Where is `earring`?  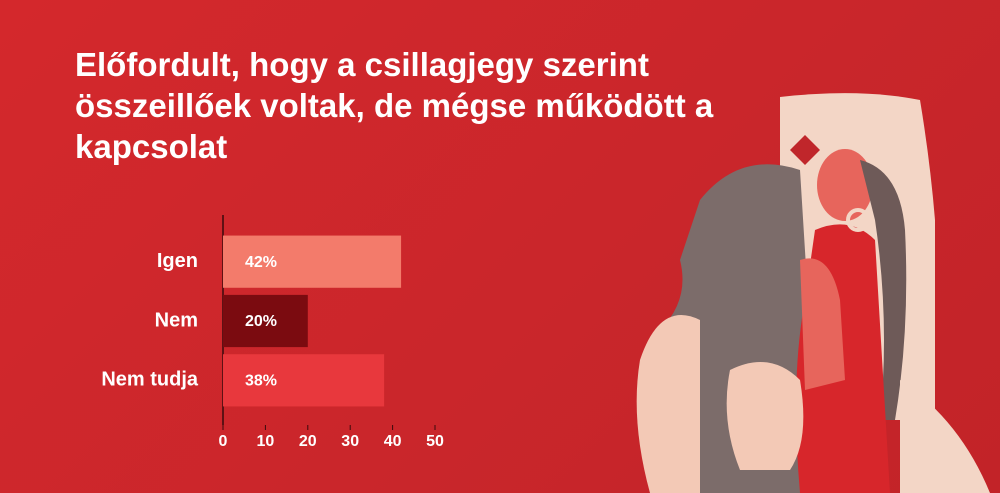 earring is located at coordinates (858, 220).